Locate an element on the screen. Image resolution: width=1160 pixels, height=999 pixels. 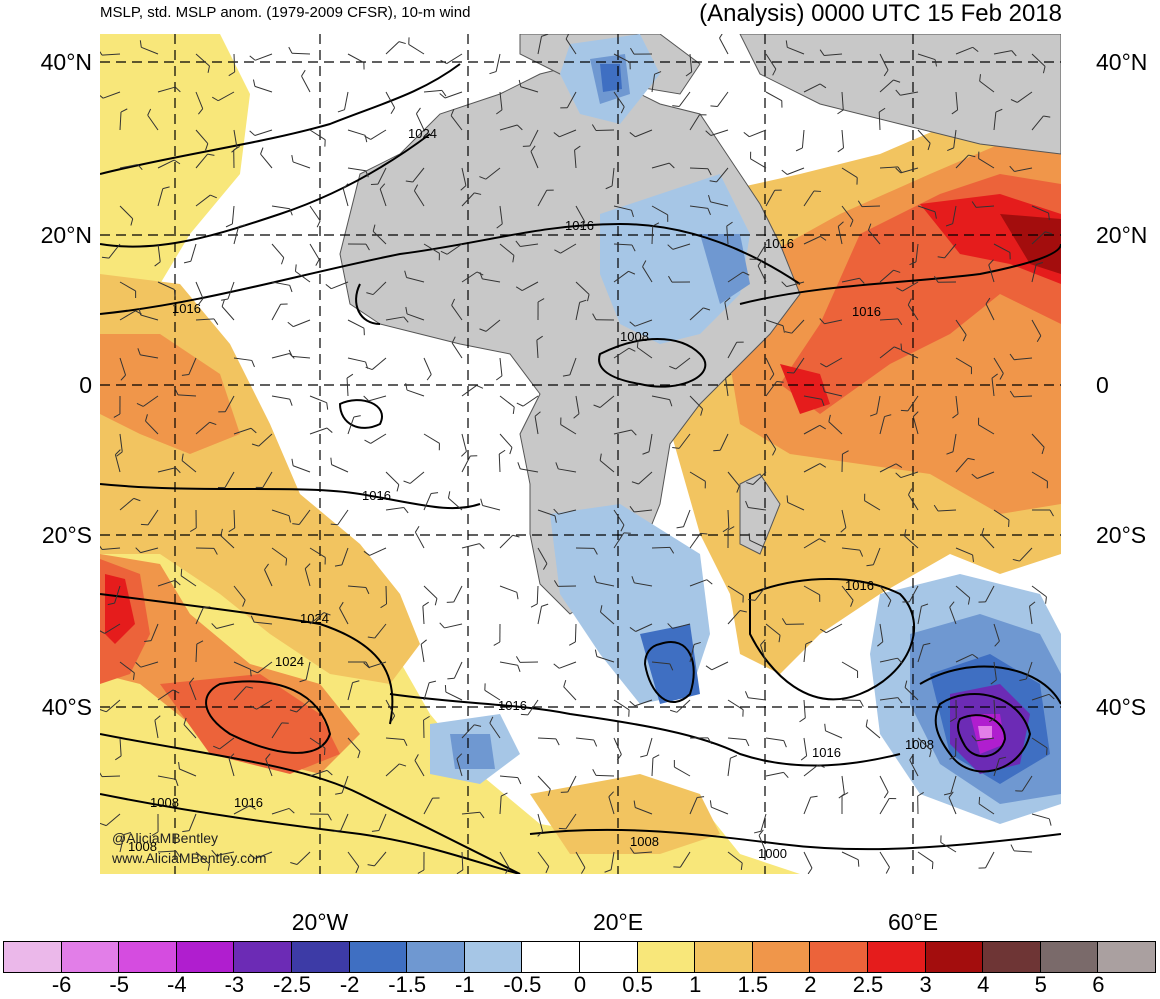
colorbar-label: -2 is located at coordinates (349, 984).